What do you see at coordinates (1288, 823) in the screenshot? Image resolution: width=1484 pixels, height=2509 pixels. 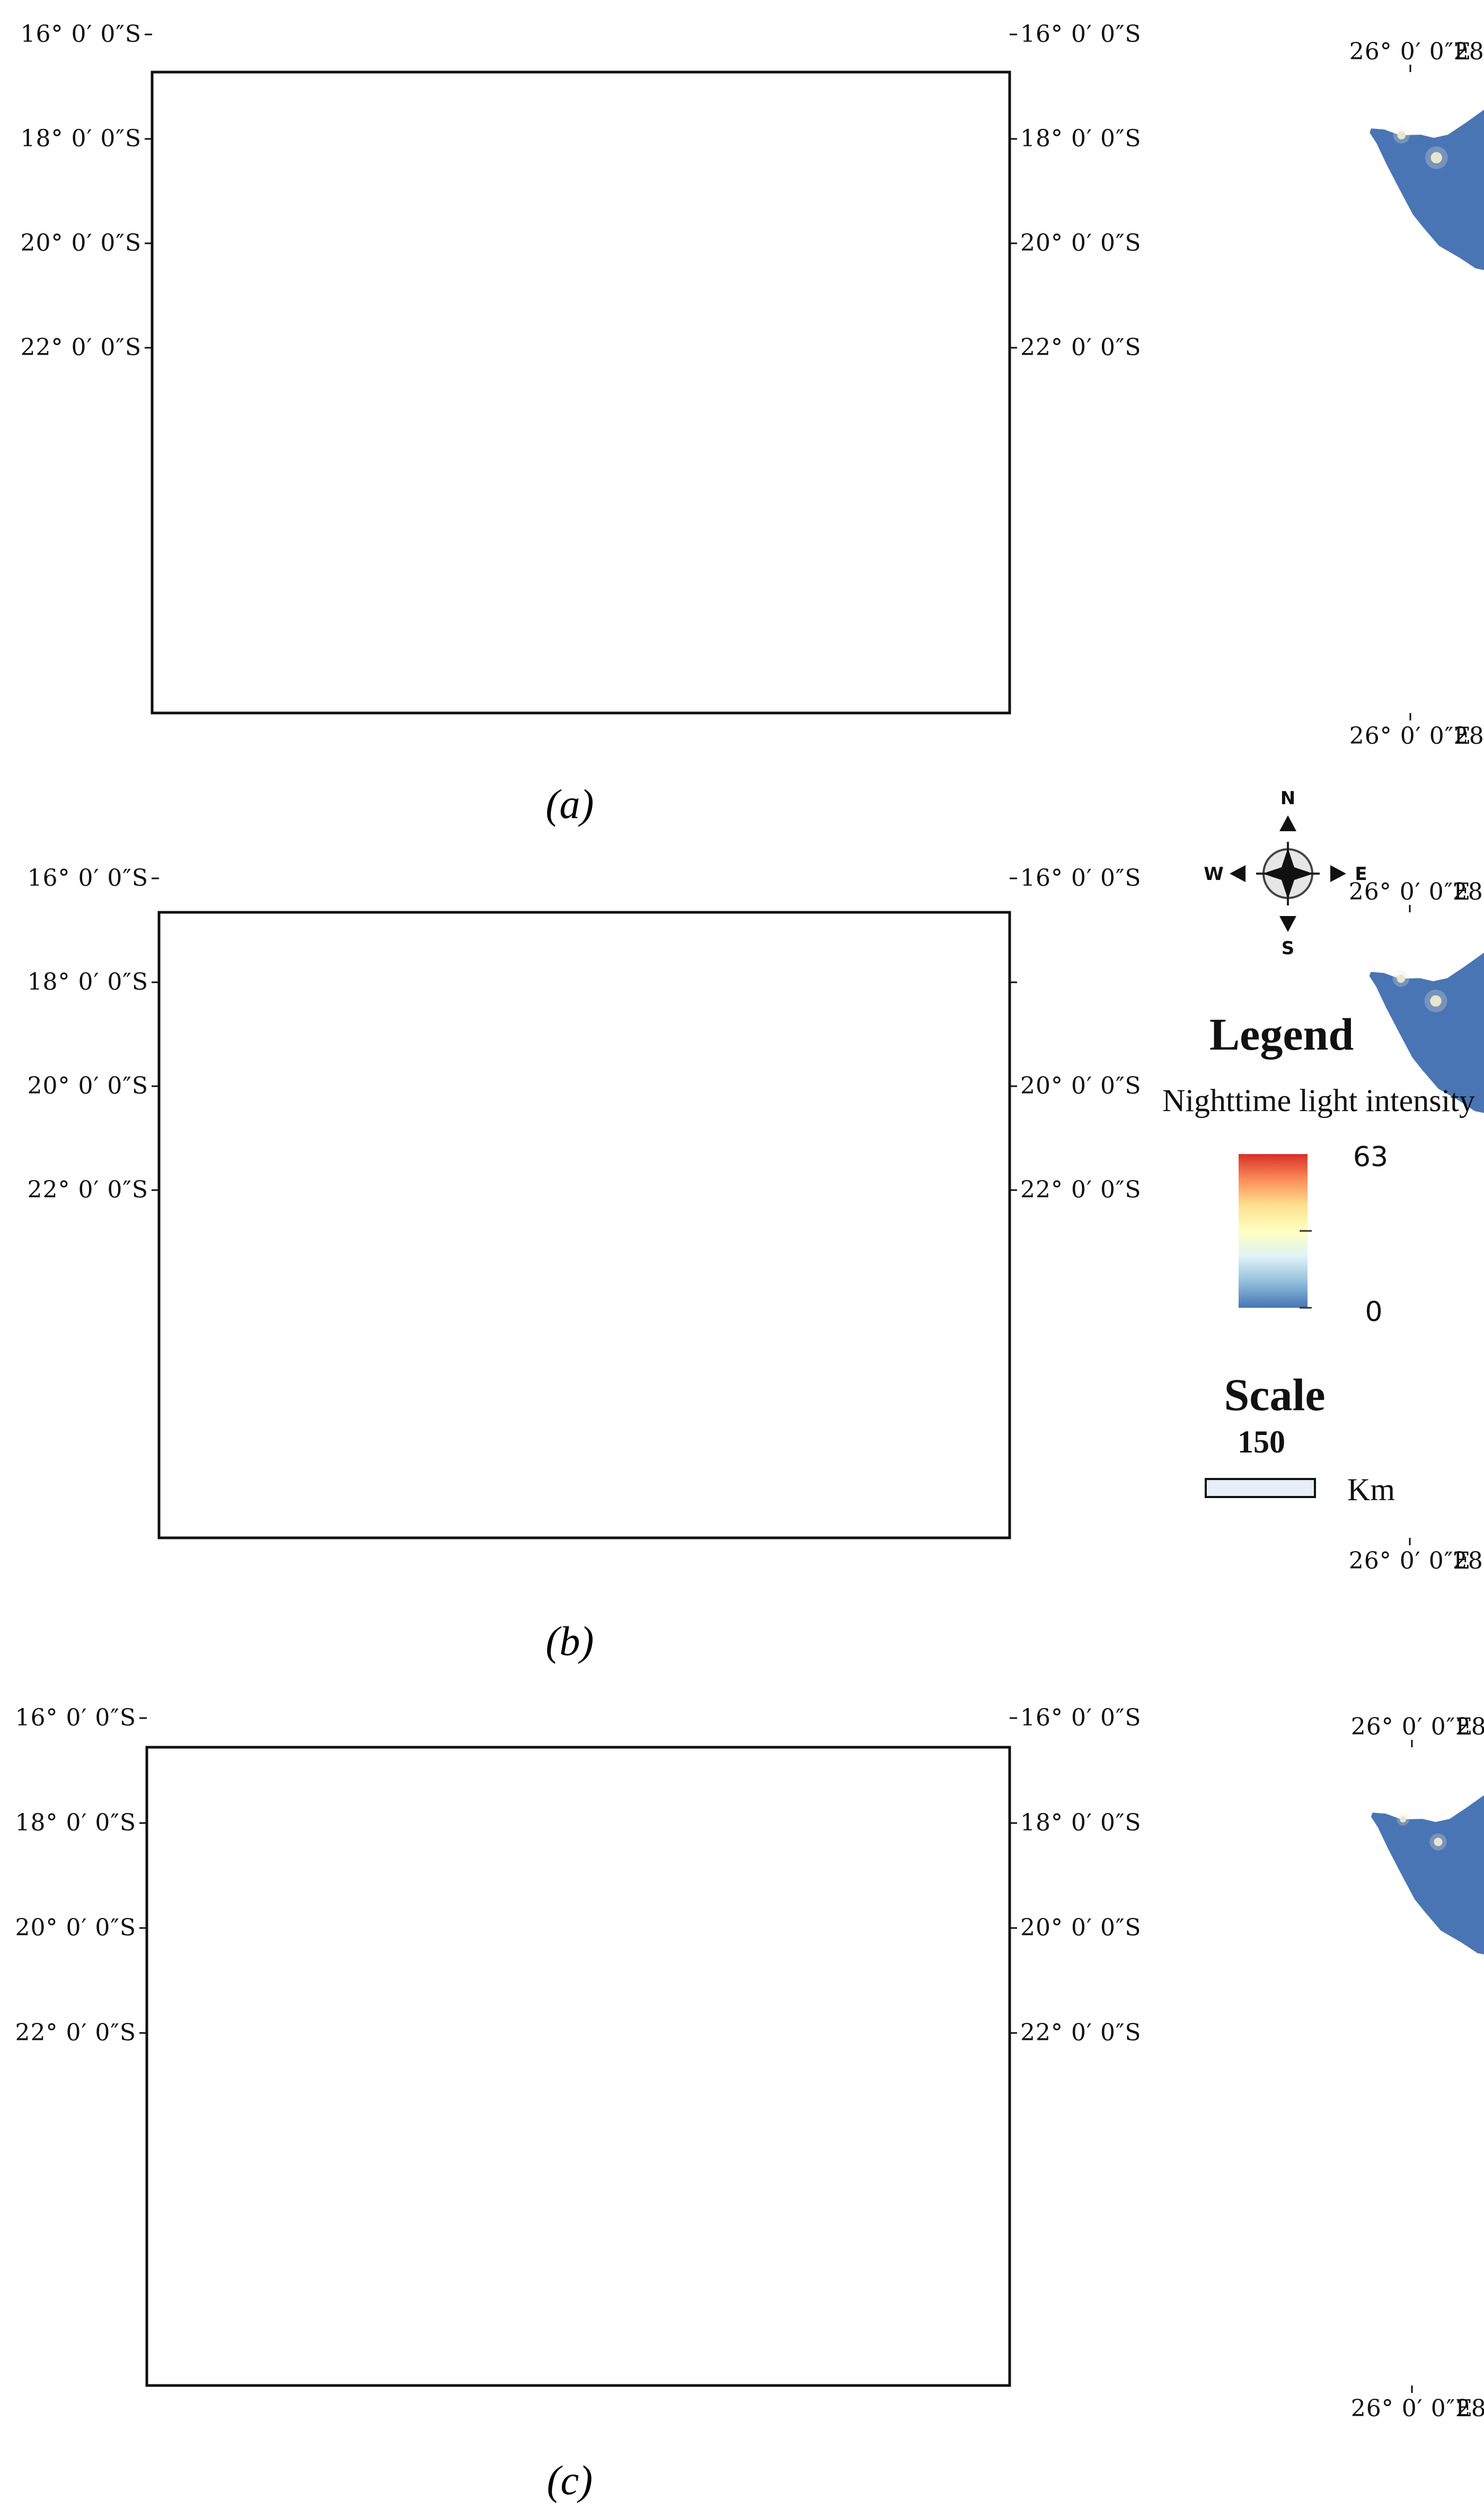 I see `arrow-north-icon` at bounding box center [1288, 823].